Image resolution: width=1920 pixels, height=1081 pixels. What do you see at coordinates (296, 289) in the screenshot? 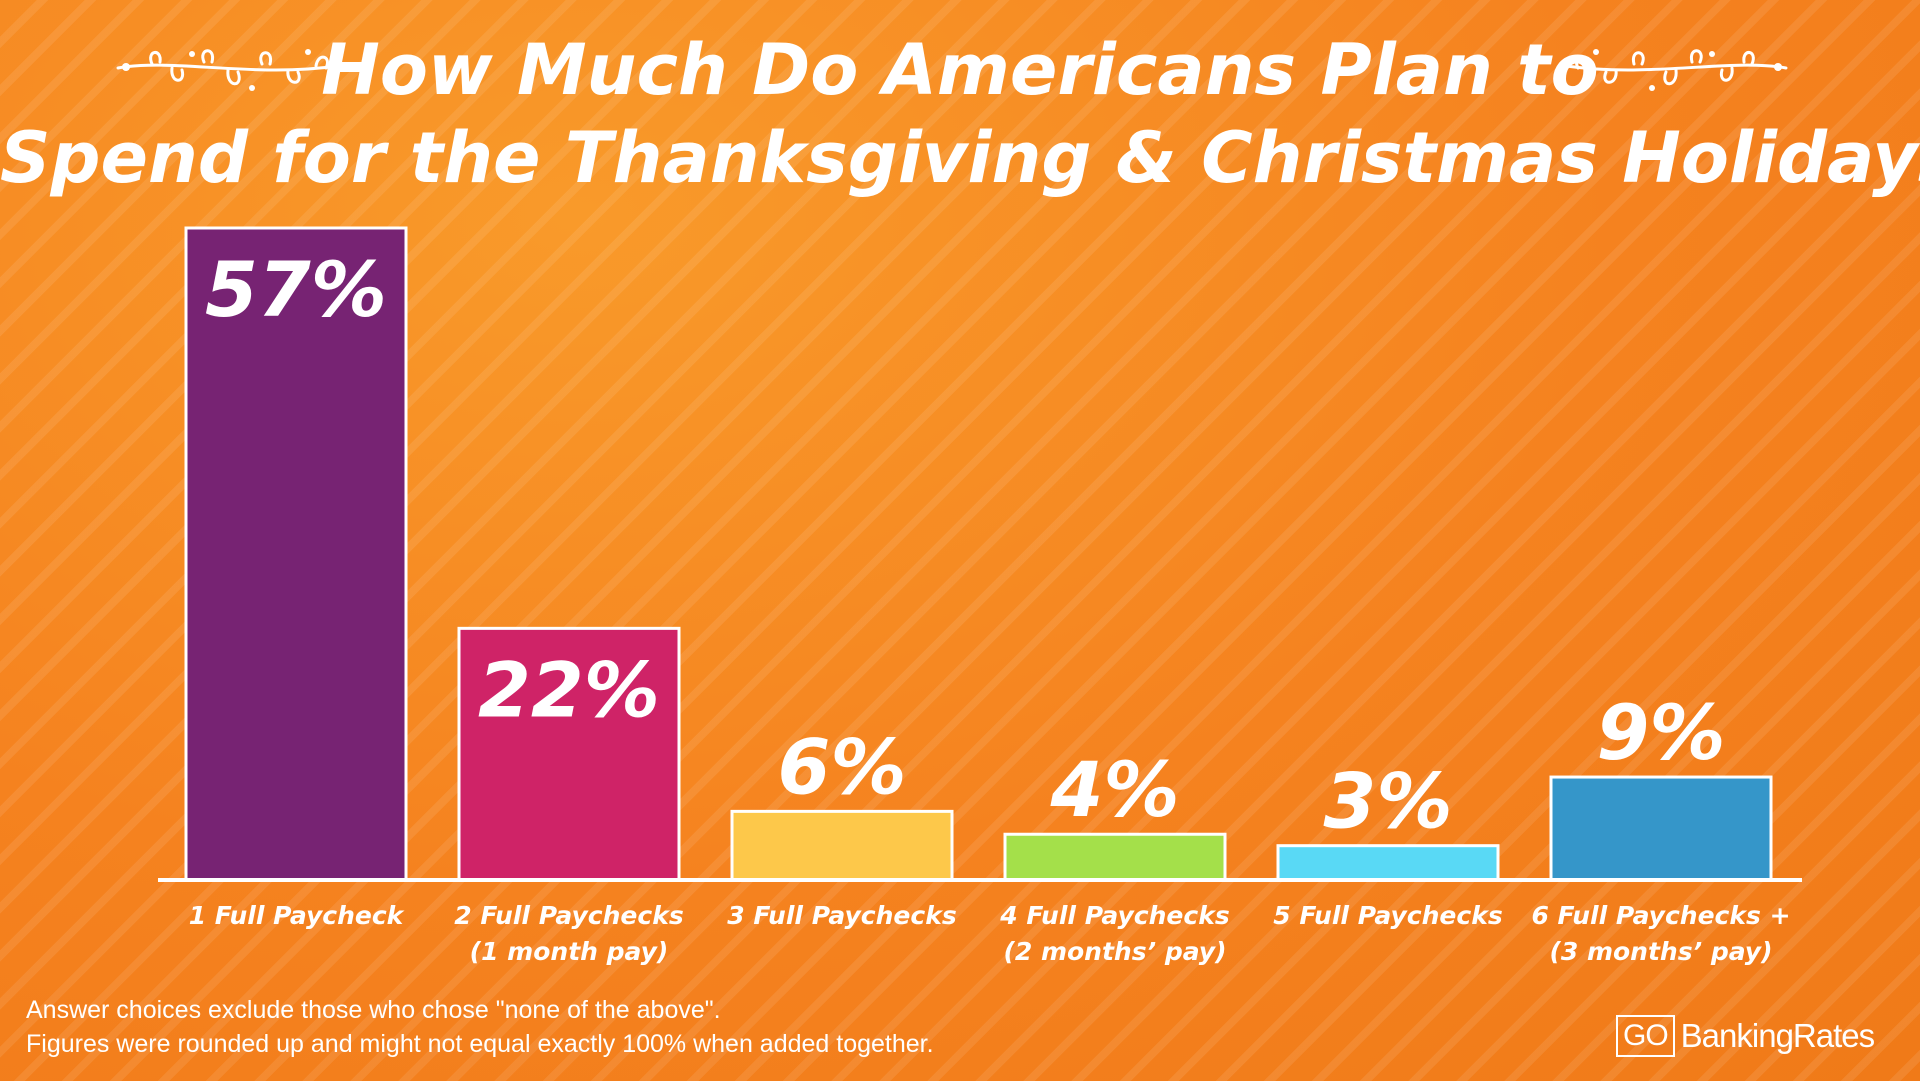
I see `value-label-1: 57%` at bounding box center [296, 289].